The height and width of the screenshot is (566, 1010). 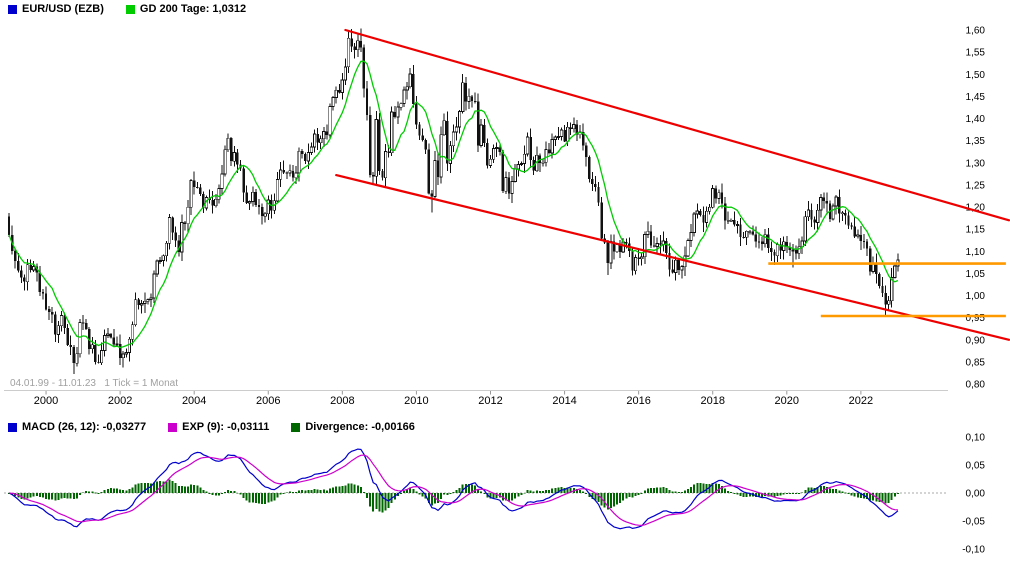 I want to click on svg-text: 0,05, so click(x=976, y=466).